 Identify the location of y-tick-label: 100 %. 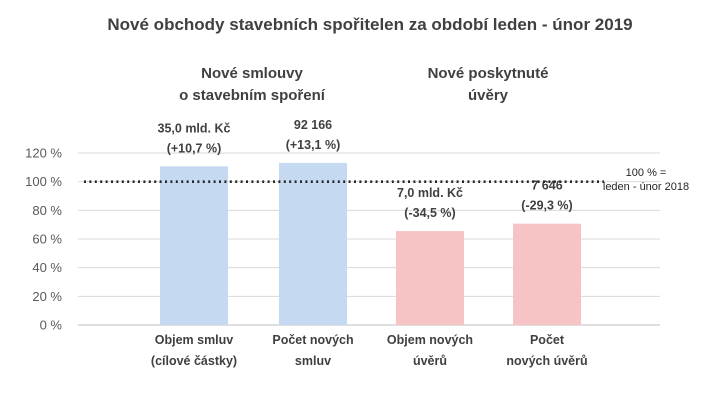
(43, 181).